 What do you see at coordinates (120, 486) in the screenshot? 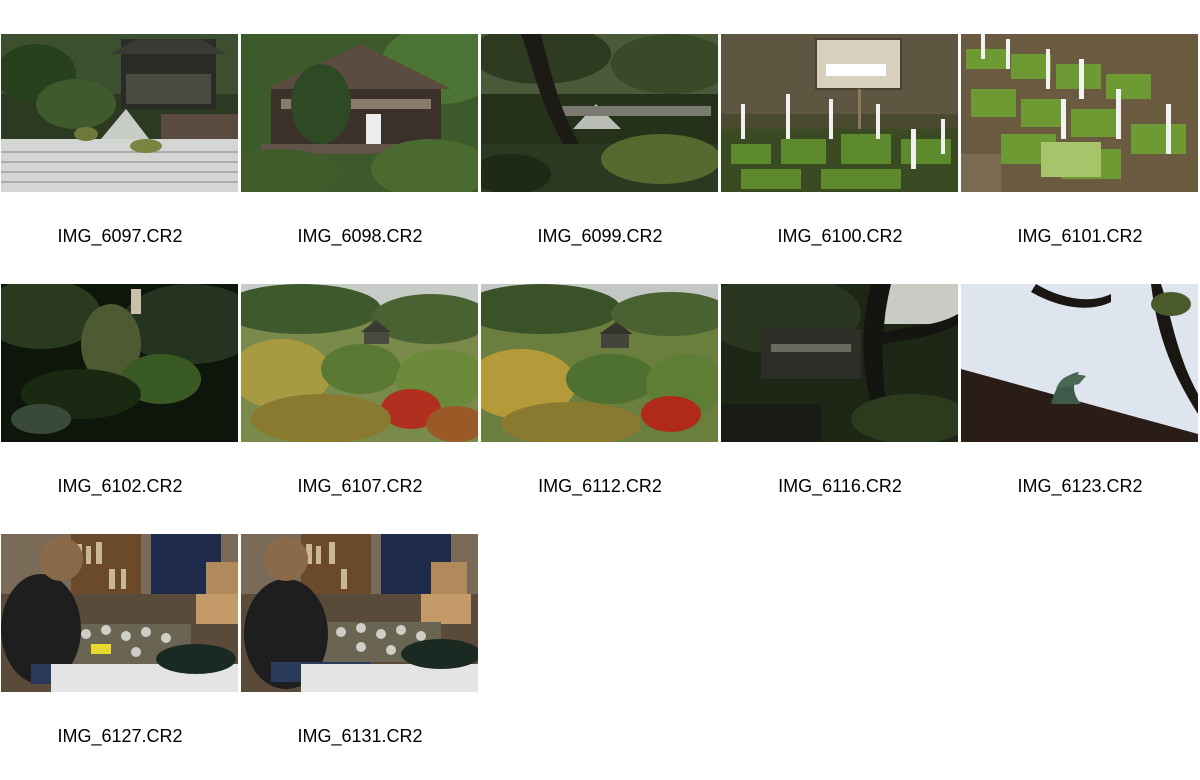
I see `thumbnail-filename: IMG_6102.CR2` at bounding box center [120, 486].